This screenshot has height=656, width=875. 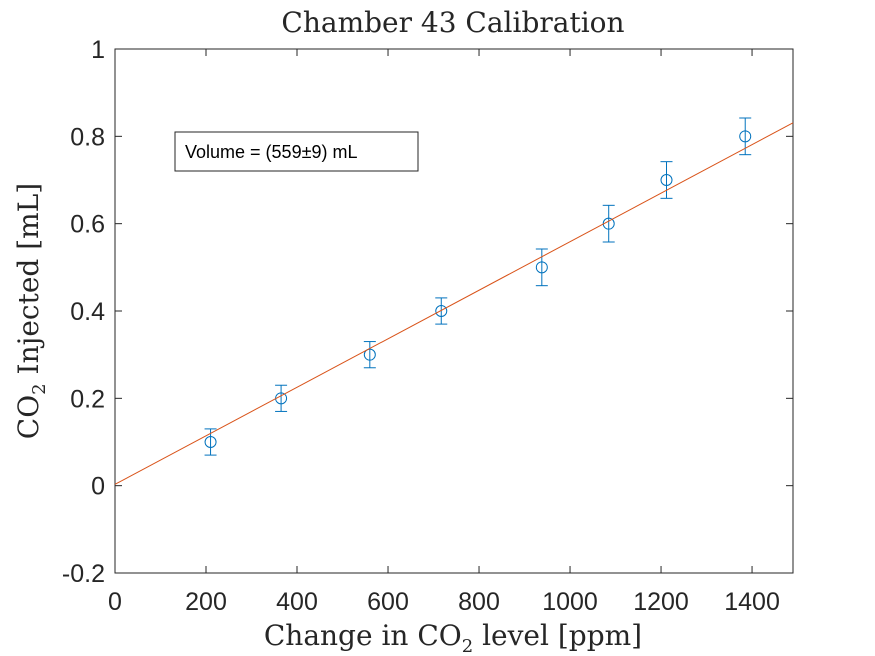 I want to click on y-tick-label: 0.8, so click(x=87, y=137).